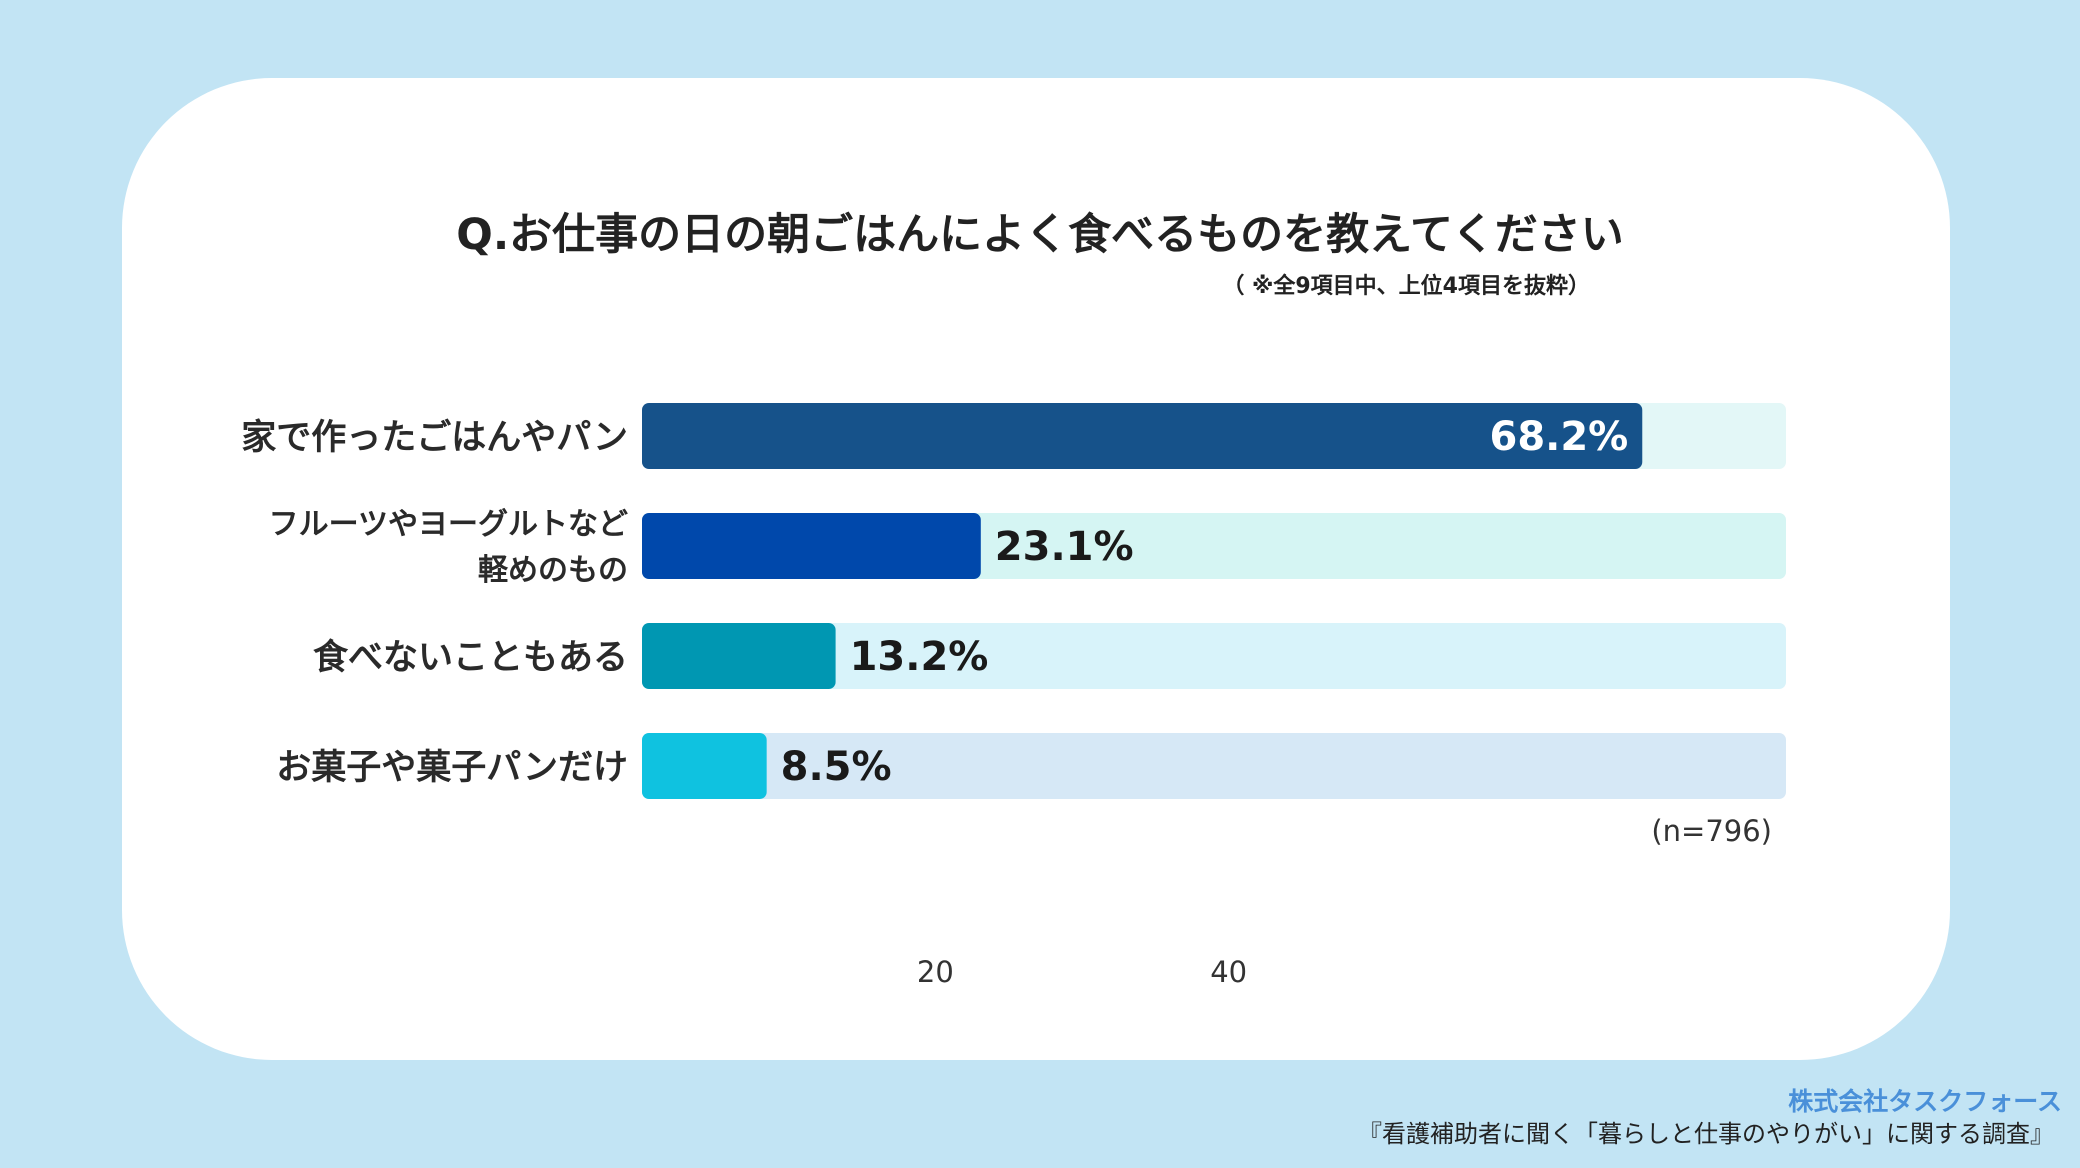 The width and height of the screenshot is (2080, 1168). I want to click on x-tick-label: 20, so click(935, 972).